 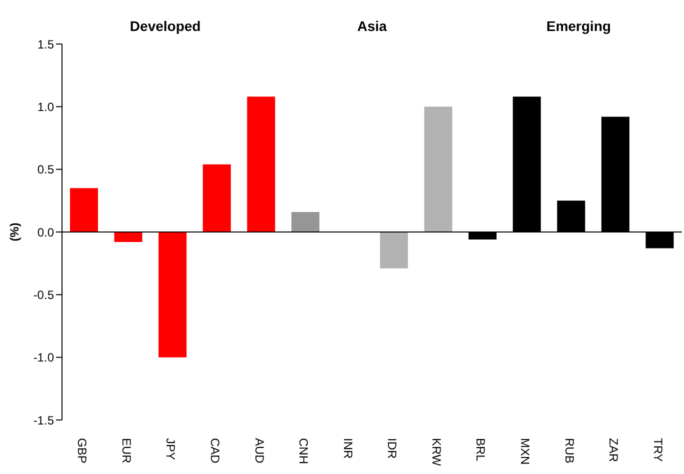 What do you see at coordinates (215, 451) in the screenshot?
I see `x-tick-label: CAD` at bounding box center [215, 451].